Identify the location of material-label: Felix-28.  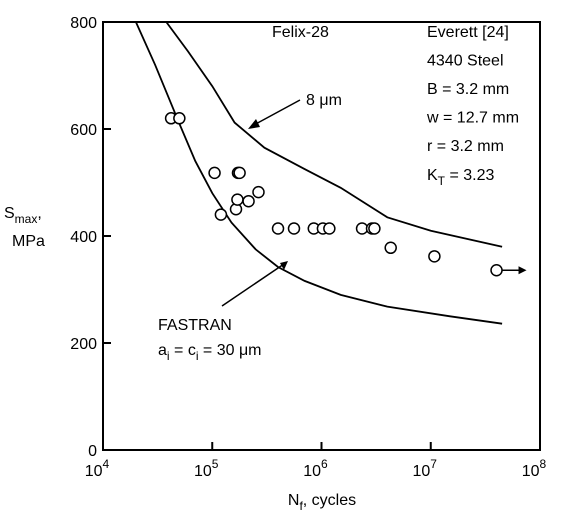
(300, 32).